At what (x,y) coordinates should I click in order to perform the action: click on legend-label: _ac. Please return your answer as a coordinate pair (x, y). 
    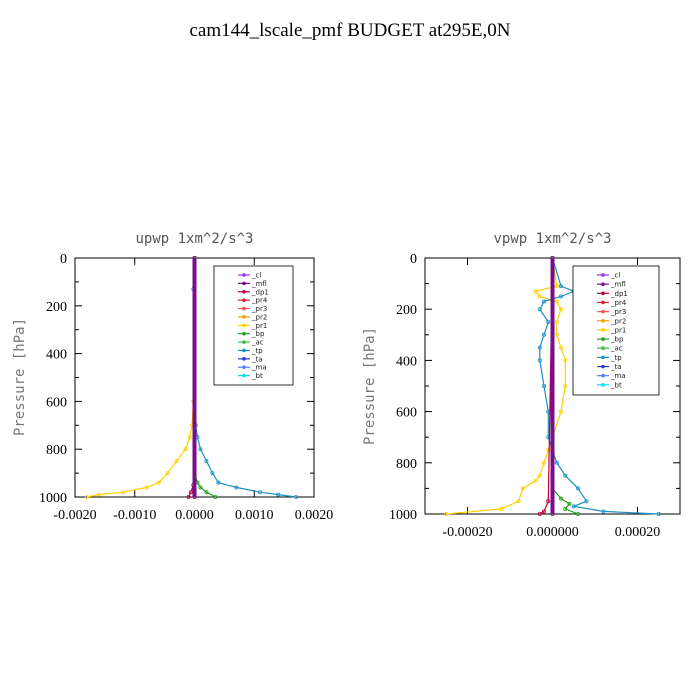
    Looking at the image, I should click on (257, 343).